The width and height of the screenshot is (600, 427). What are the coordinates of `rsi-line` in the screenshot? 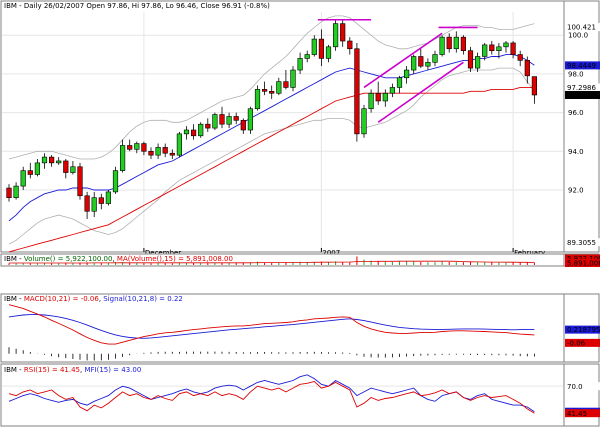 It's located at (271, 397).